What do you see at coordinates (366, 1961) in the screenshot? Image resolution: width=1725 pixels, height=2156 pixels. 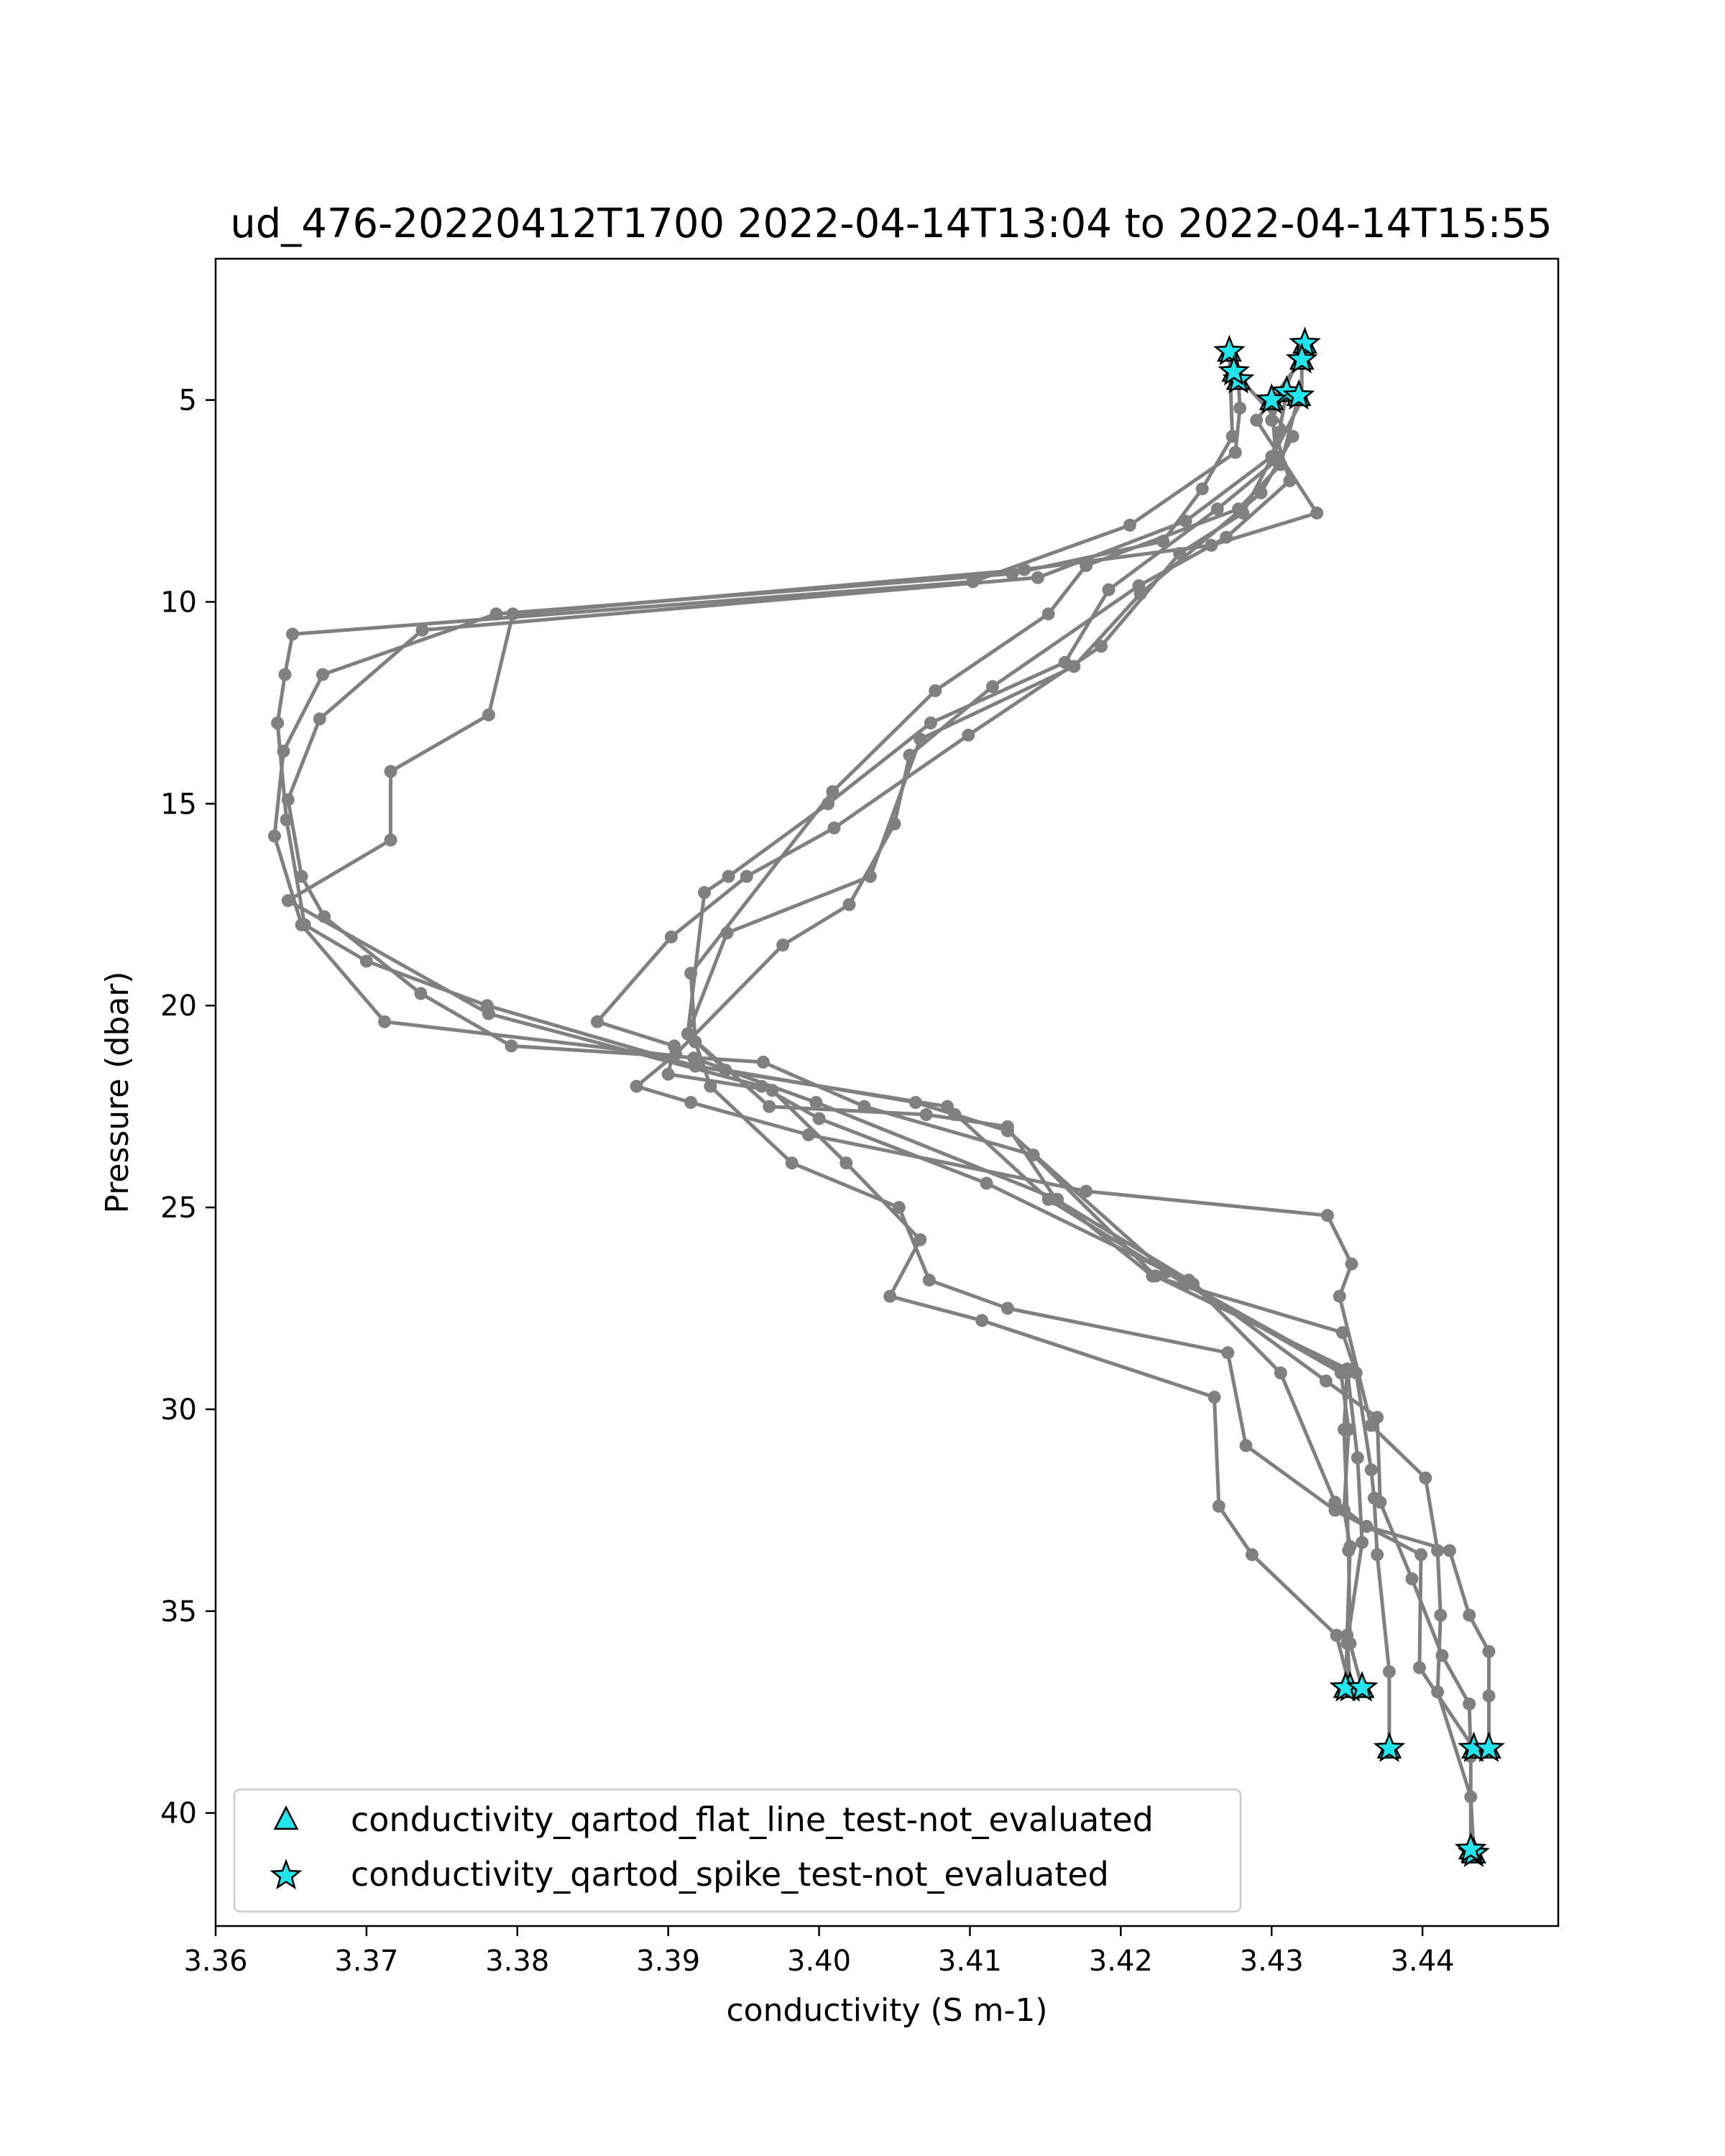 I see `x-tick-label: 3.37` at bounding box center [366, 1961].